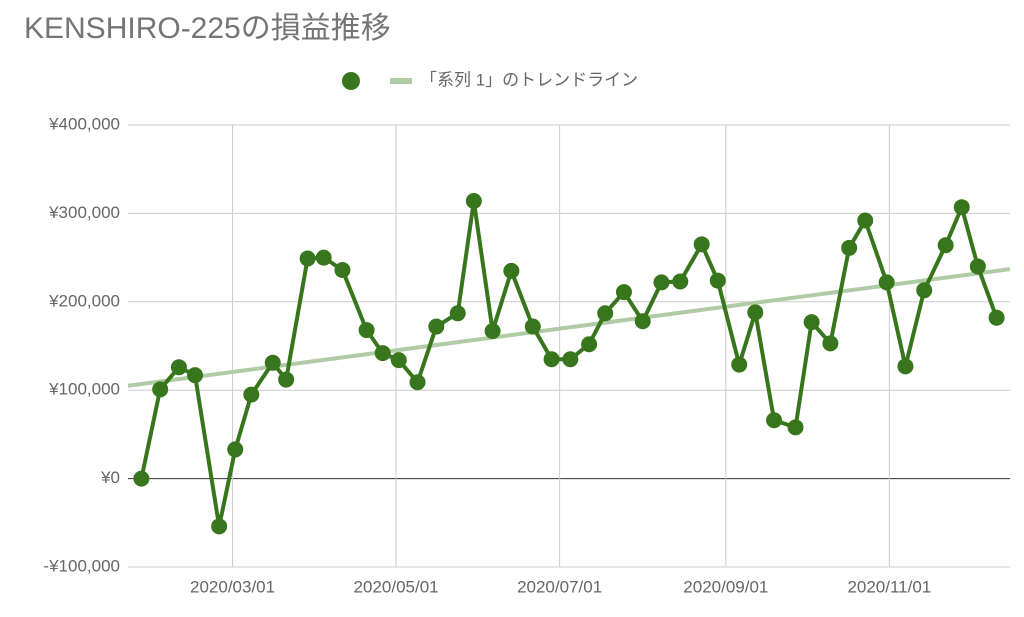  What do you see at coordinates (84, 300) in the screenshot?
I see `y-tick-label: ¥200,000` at bounding box center [84, 300].